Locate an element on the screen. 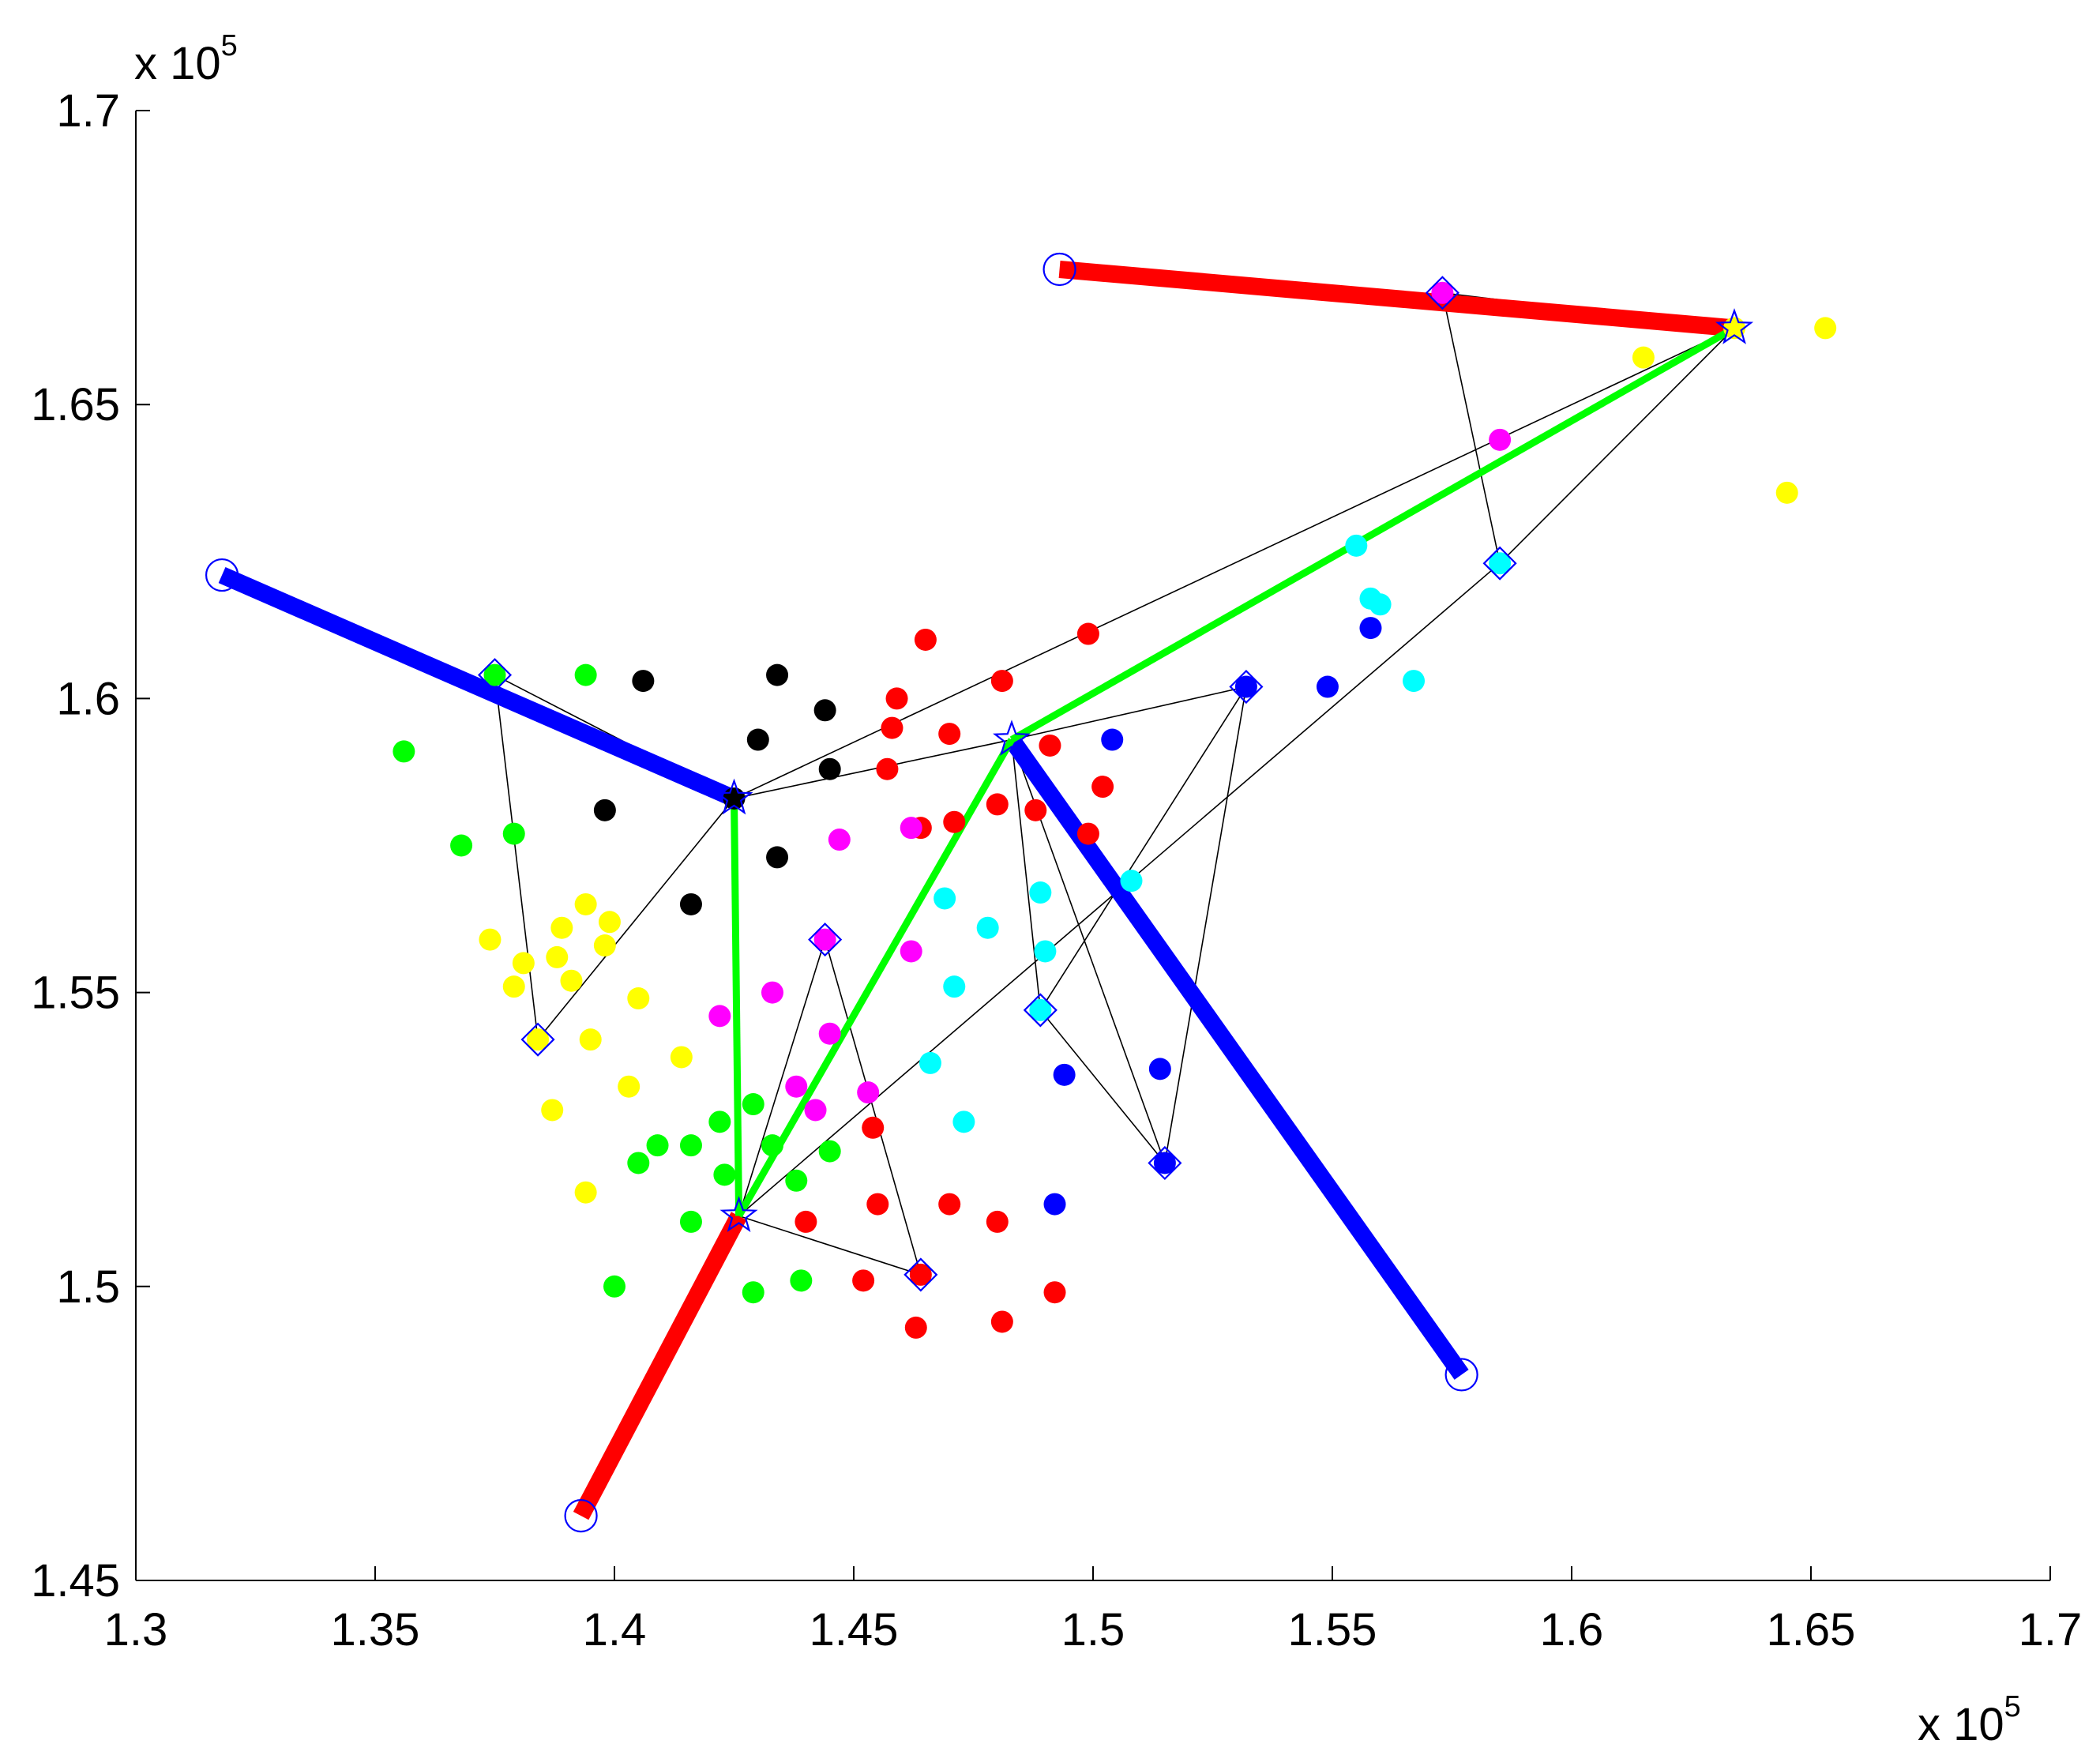 The height and width of the screenshot is (1755, 2100). x-tick-label: 1.35 is located at coordinates (375, 1629).